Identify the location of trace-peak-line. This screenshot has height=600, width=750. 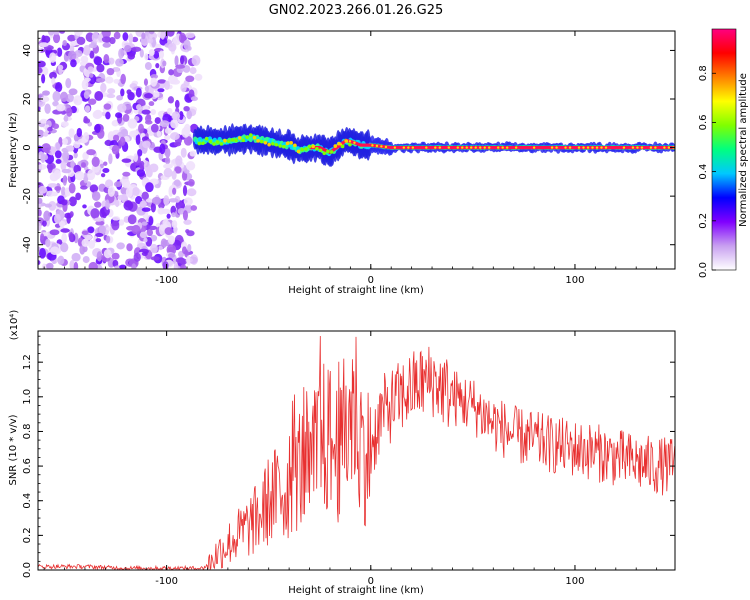
(492, 146).